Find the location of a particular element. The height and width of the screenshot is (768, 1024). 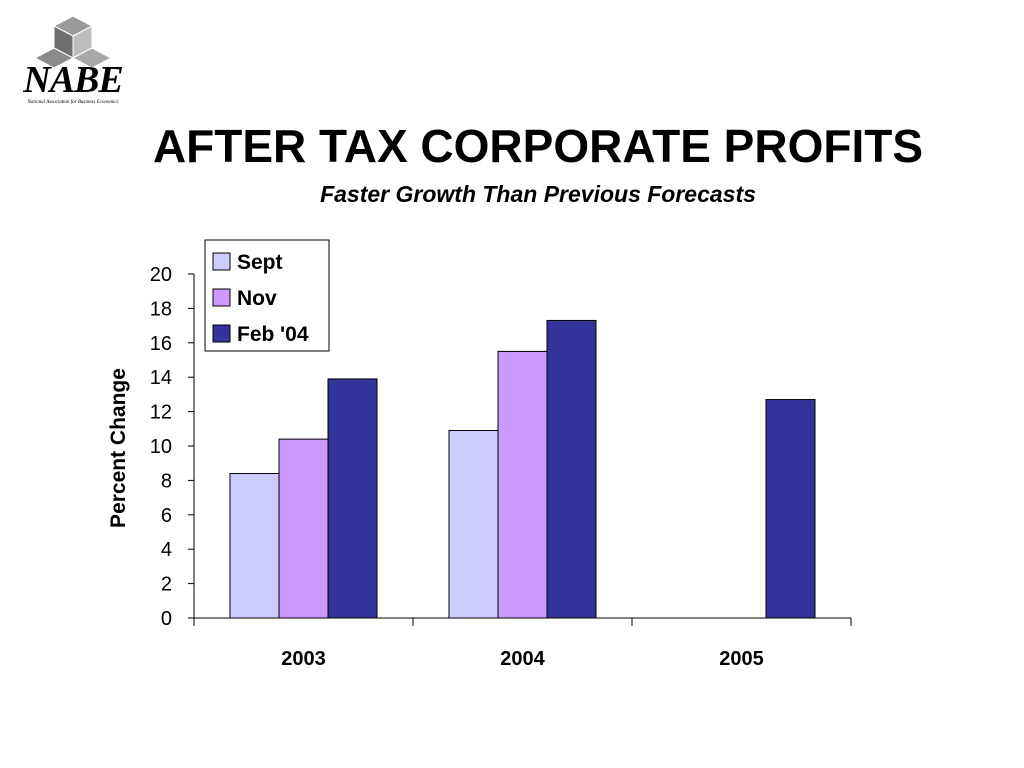

legend-swatch-sept is located at coordinates (221, 261).